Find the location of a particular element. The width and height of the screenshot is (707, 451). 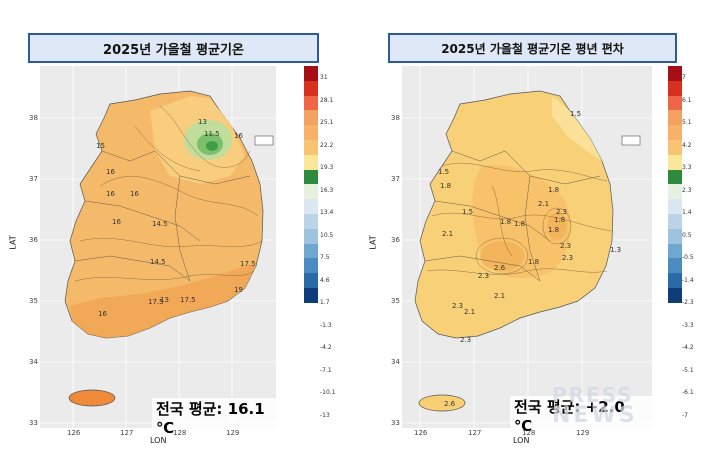

right-legend-label: -1.4 is located at coordinates (688, 280).